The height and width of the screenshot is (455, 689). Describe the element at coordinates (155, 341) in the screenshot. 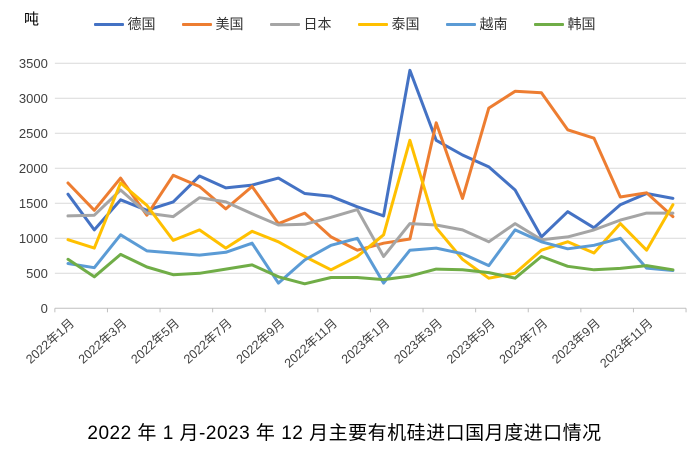

I see `x-tick-label-2022年5月: 2022年5月` at that location.